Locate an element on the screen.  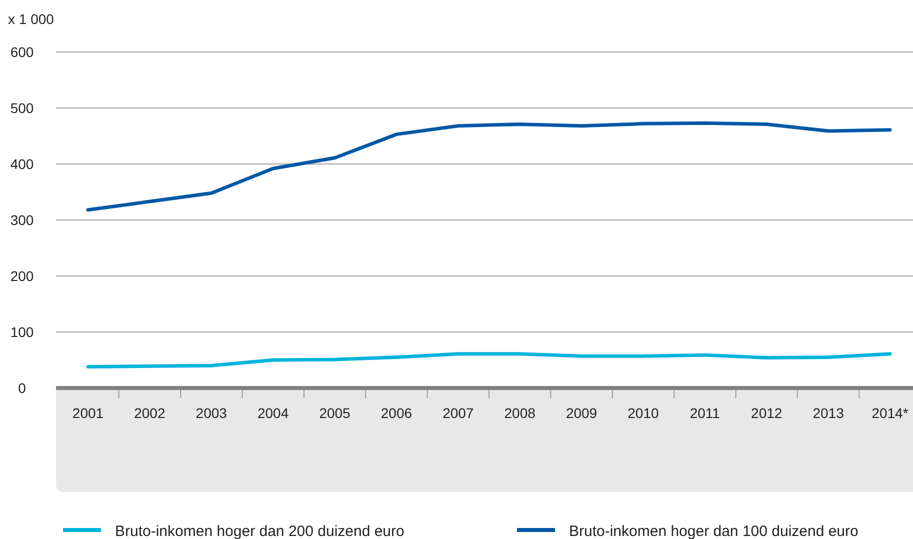
y-tick-label: 200 is located at coordinates (22, 276).